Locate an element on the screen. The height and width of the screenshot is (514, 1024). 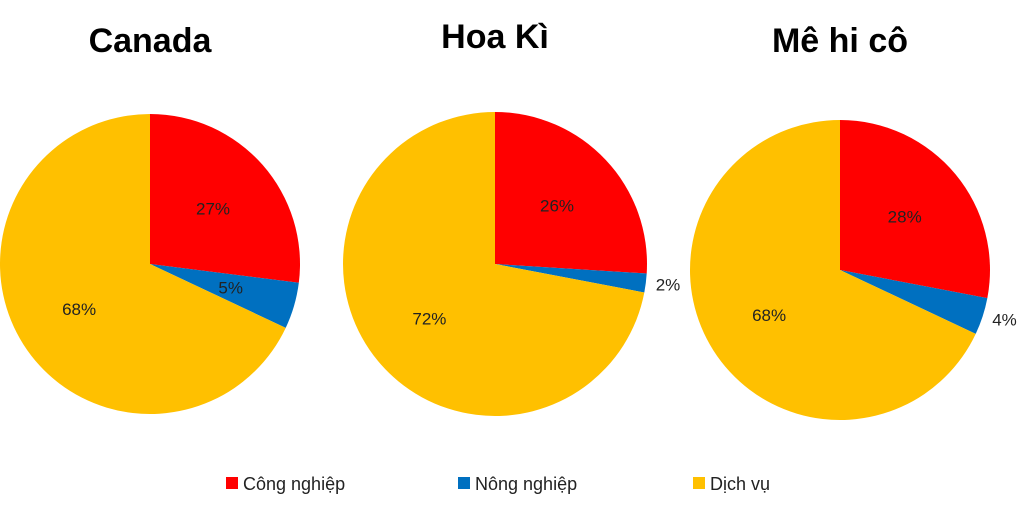
legend-label: Dịch vụ is located at coordinates (740, 484).